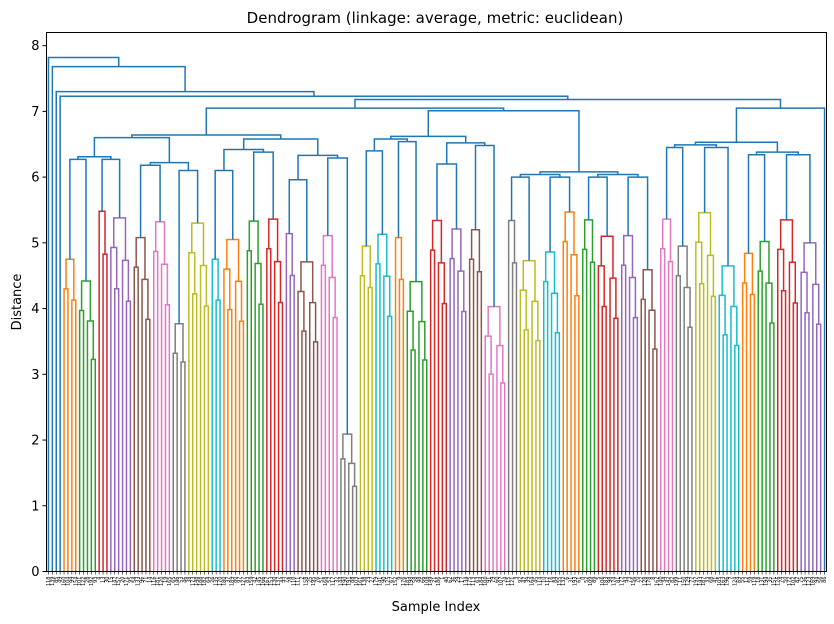 Image resolution: width=834 pixels, height=624 pixels. Describe the element at coordinates (35, 309) in the screenshot. I see `y-tick-label: 4` at that location.